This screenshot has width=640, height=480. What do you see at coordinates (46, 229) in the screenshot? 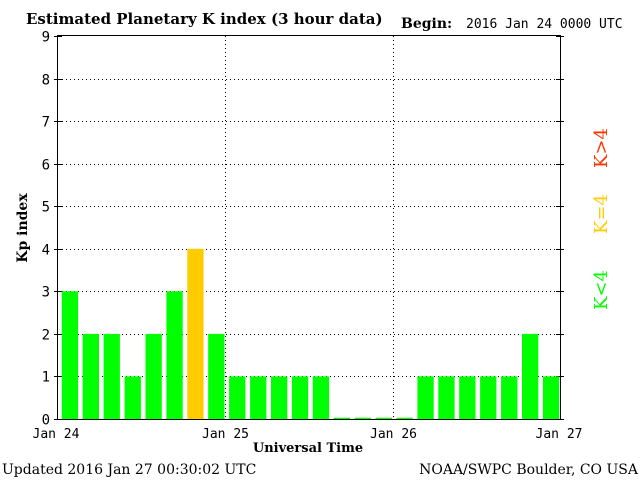
I see `y-tick-labels: 0 1 2 3 4 5 6 7 8 9` at bounding box center [46, 229].